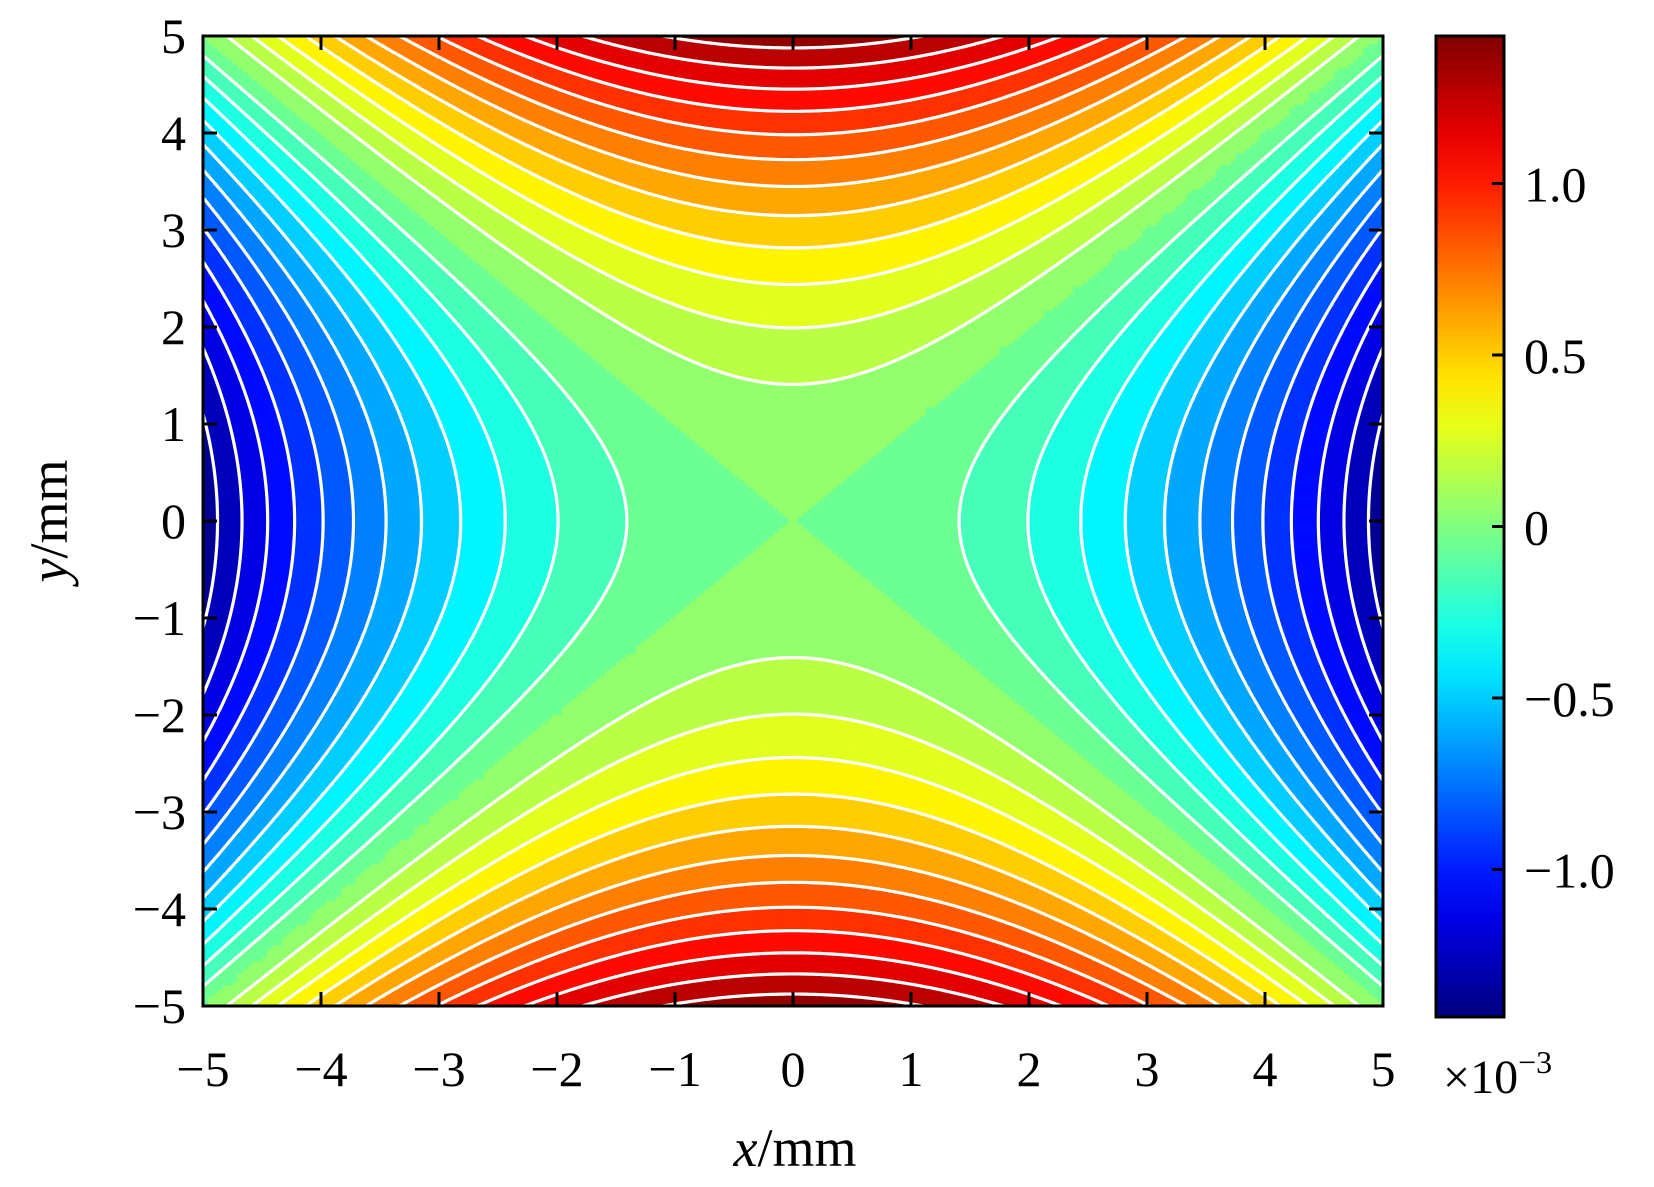 This screenshot has width=1654, height=1187. What do you see at coordinates (438, 1069) in the screenshot?
I see `x-tick-label: −3` at bounding box center [438, 1069].